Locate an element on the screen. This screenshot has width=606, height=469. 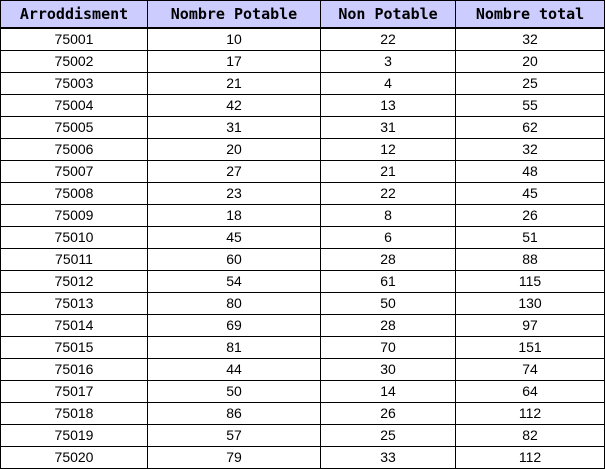
cell-nombre-total: 151 is located at coordinates (530, 347).